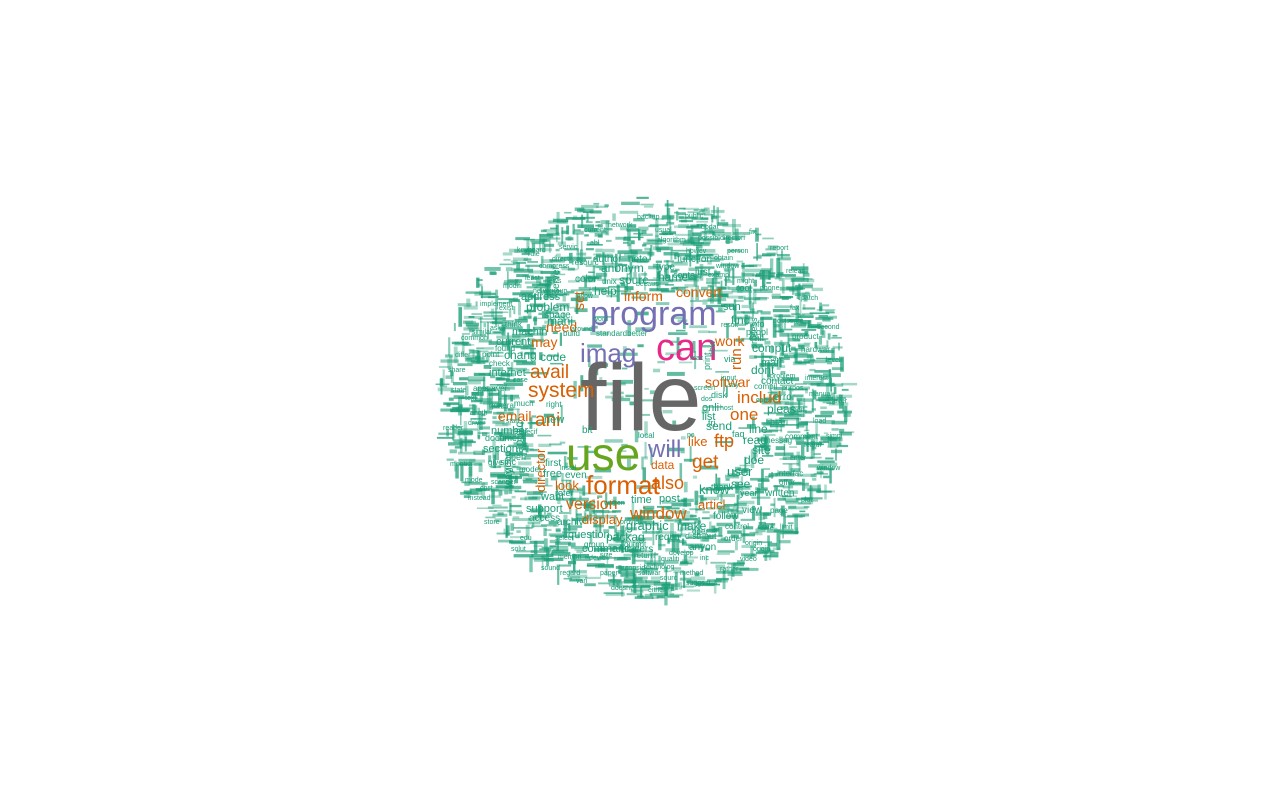 The height and width of the screenshot is (800, 1280). Describe the element at coordinates (755, 440) in the screenshot. I see `word-read: read` at that location.